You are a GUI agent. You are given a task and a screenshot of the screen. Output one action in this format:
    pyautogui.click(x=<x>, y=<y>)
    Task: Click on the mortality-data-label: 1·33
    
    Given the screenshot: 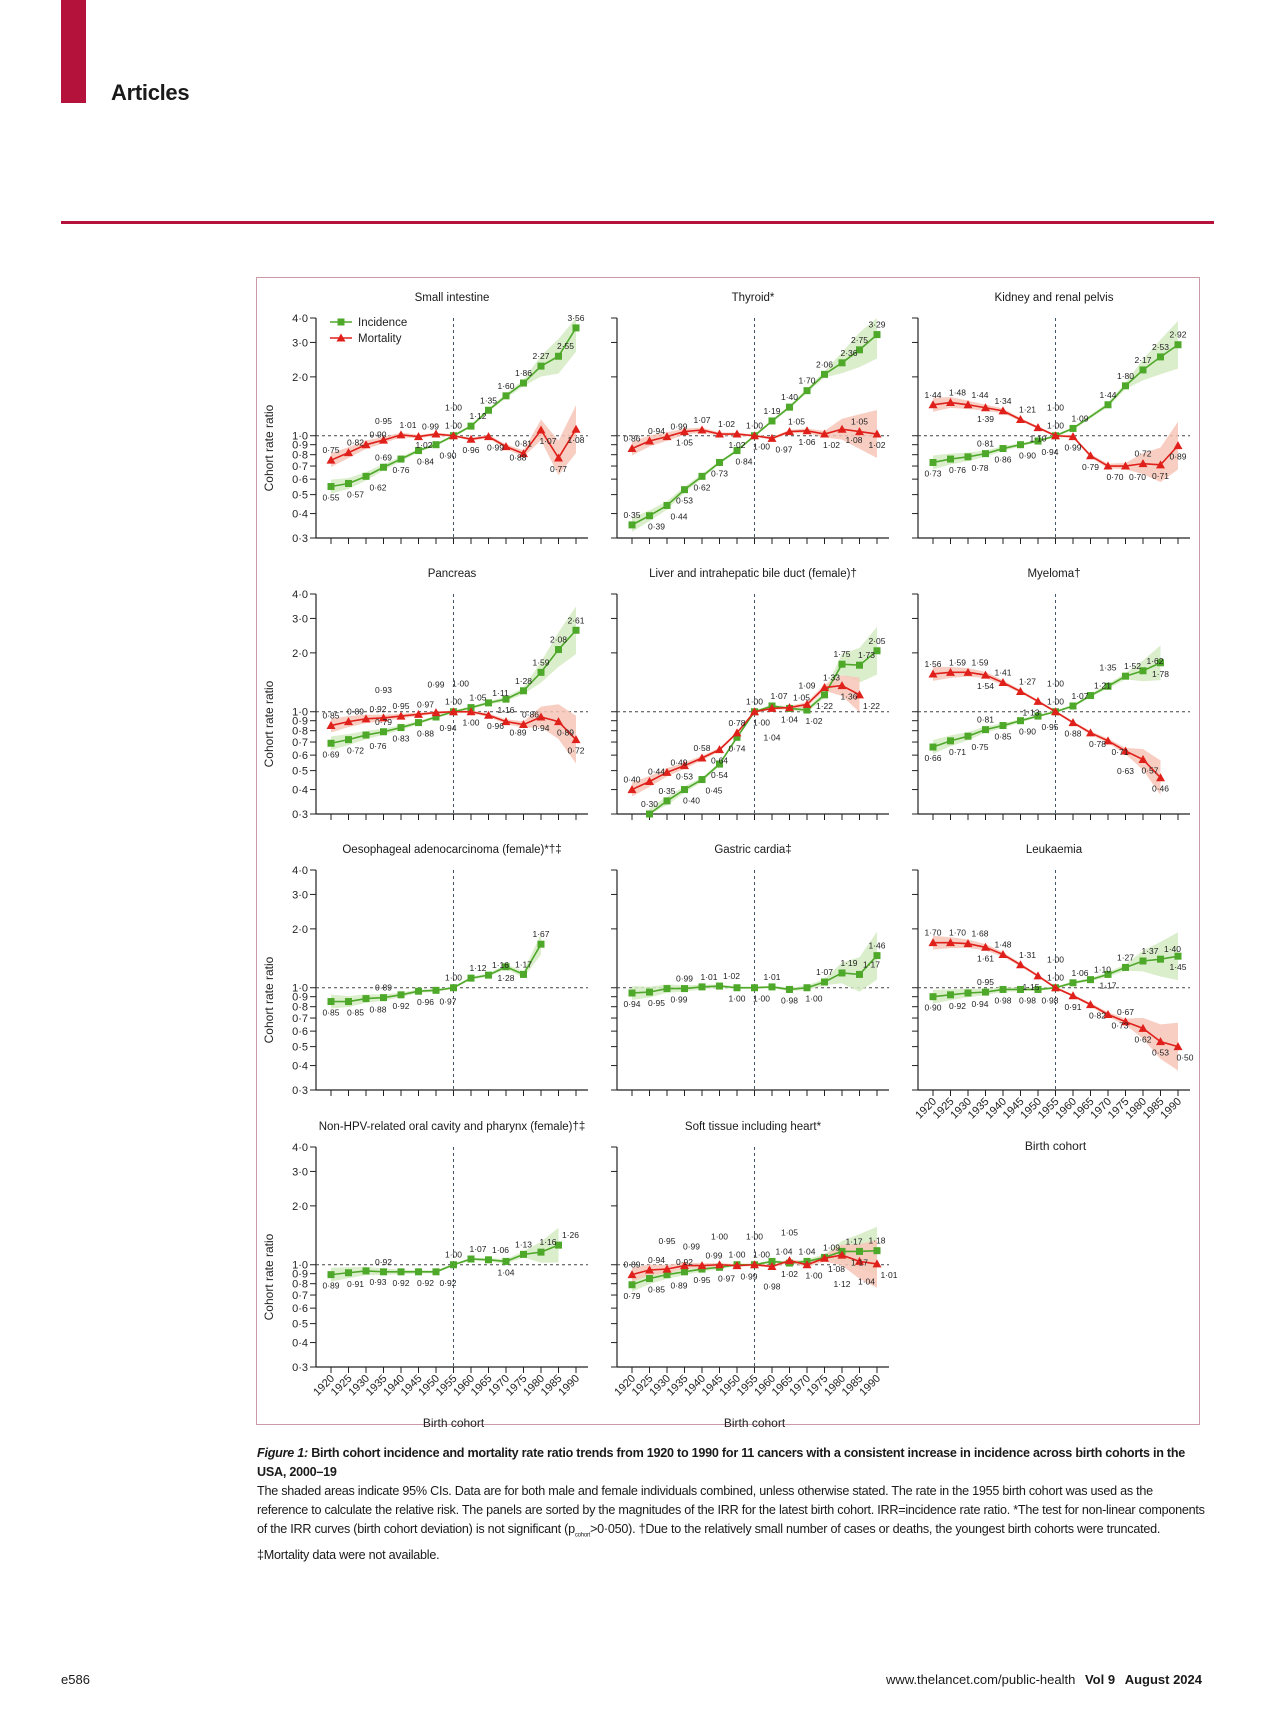 What is the action you would take?
    pyautogui.click(x=831, y=678)
    